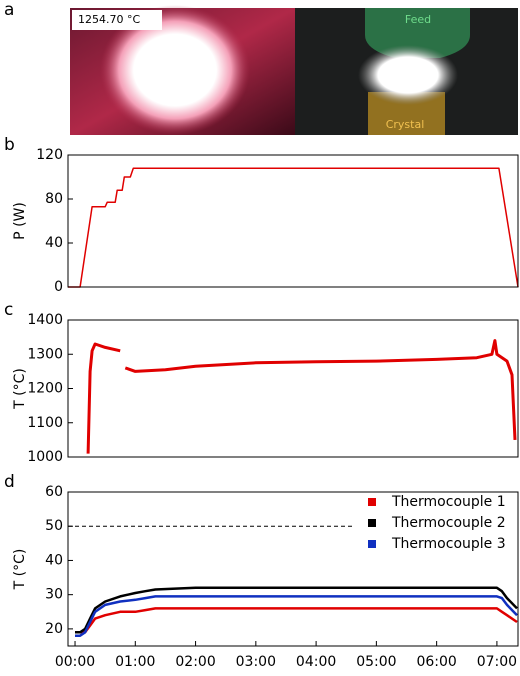 The image size is (520, 676). Describe the element at coordinates (20, 221) in the screenshot. I see `y-axis-label: P (W)` at that location.